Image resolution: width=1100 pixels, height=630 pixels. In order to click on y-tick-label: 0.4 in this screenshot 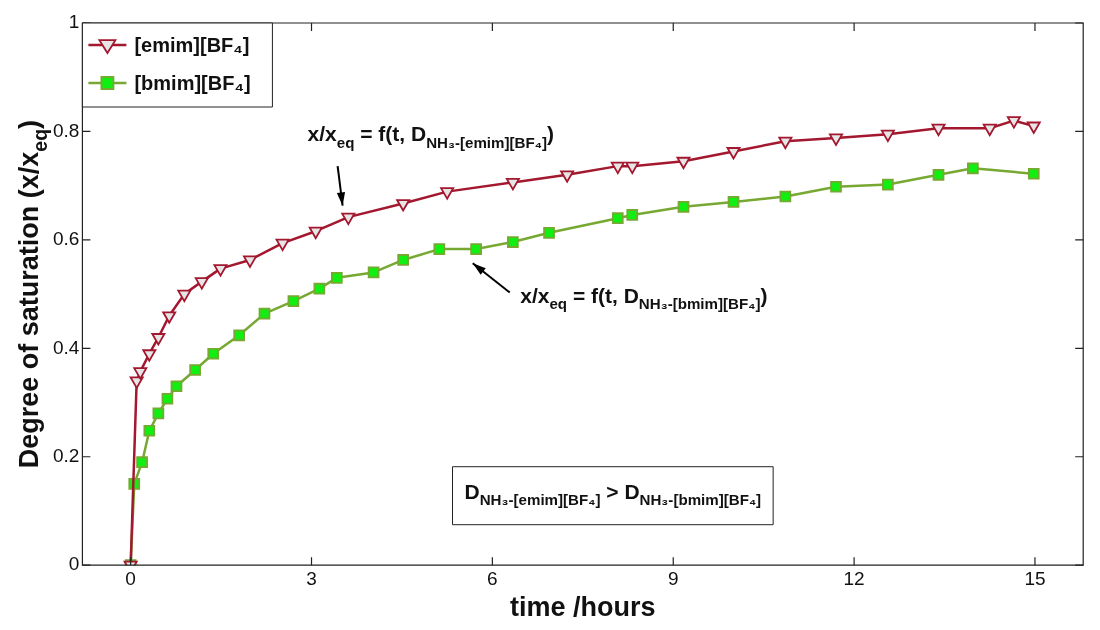, I will do `click(66, 347)`.